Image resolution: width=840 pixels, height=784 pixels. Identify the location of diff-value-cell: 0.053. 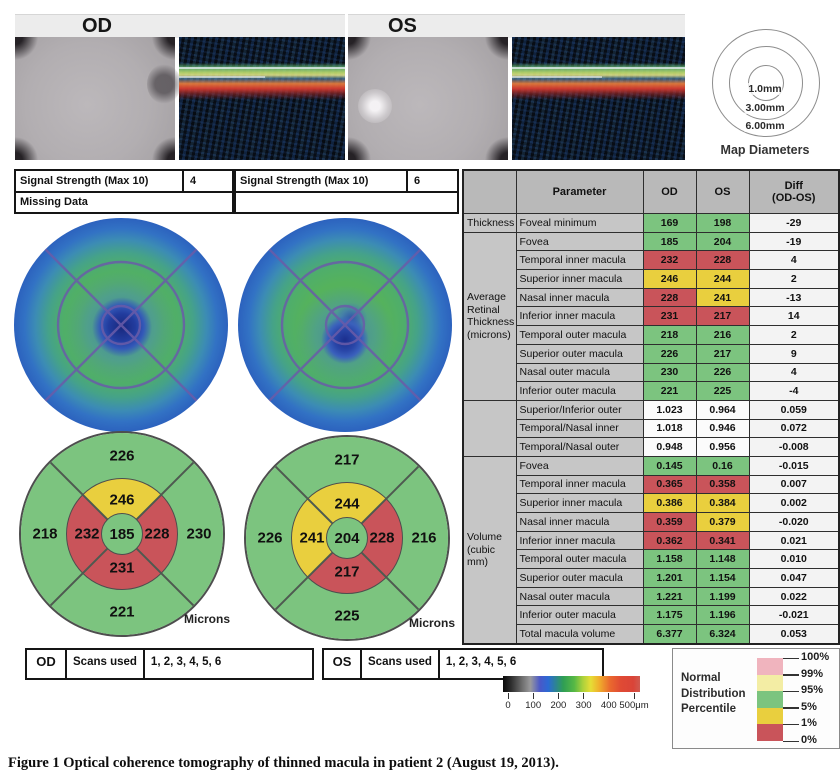
(794, 634).